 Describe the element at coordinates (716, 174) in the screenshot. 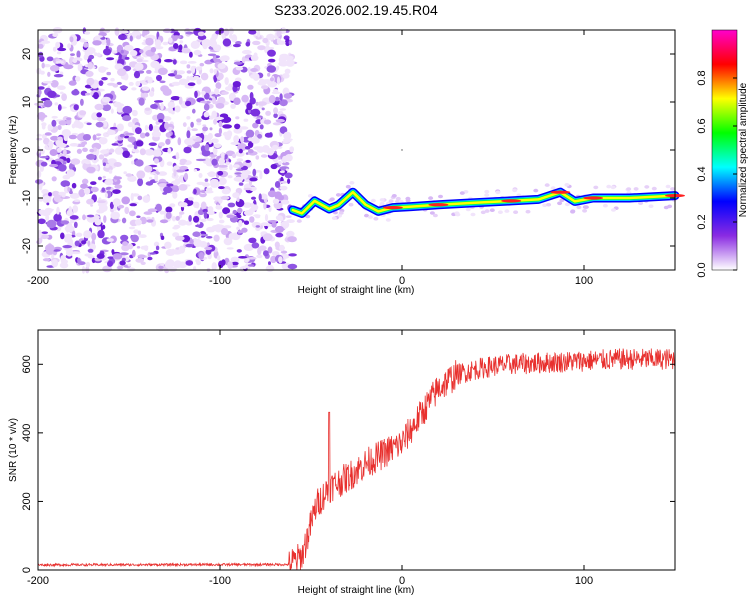

I see `colorbar-ticks: 0.0 0.2 0.4 0.6 0.8` at that location.